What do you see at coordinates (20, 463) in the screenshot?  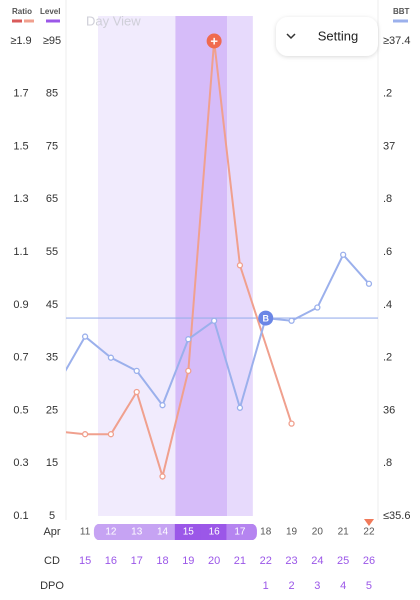 I see `yticks-label: 0.3` at bounding box center [20, 463].